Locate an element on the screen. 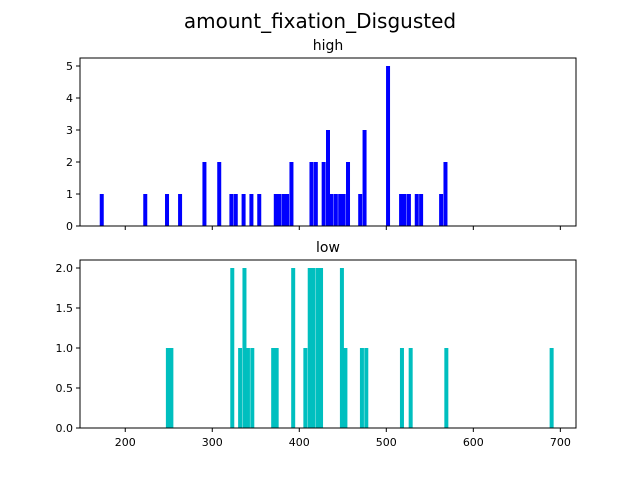 The height and width of the screenshot is (480, 640). y-tick-label: 0.0 is located at coordinates (65, 428).